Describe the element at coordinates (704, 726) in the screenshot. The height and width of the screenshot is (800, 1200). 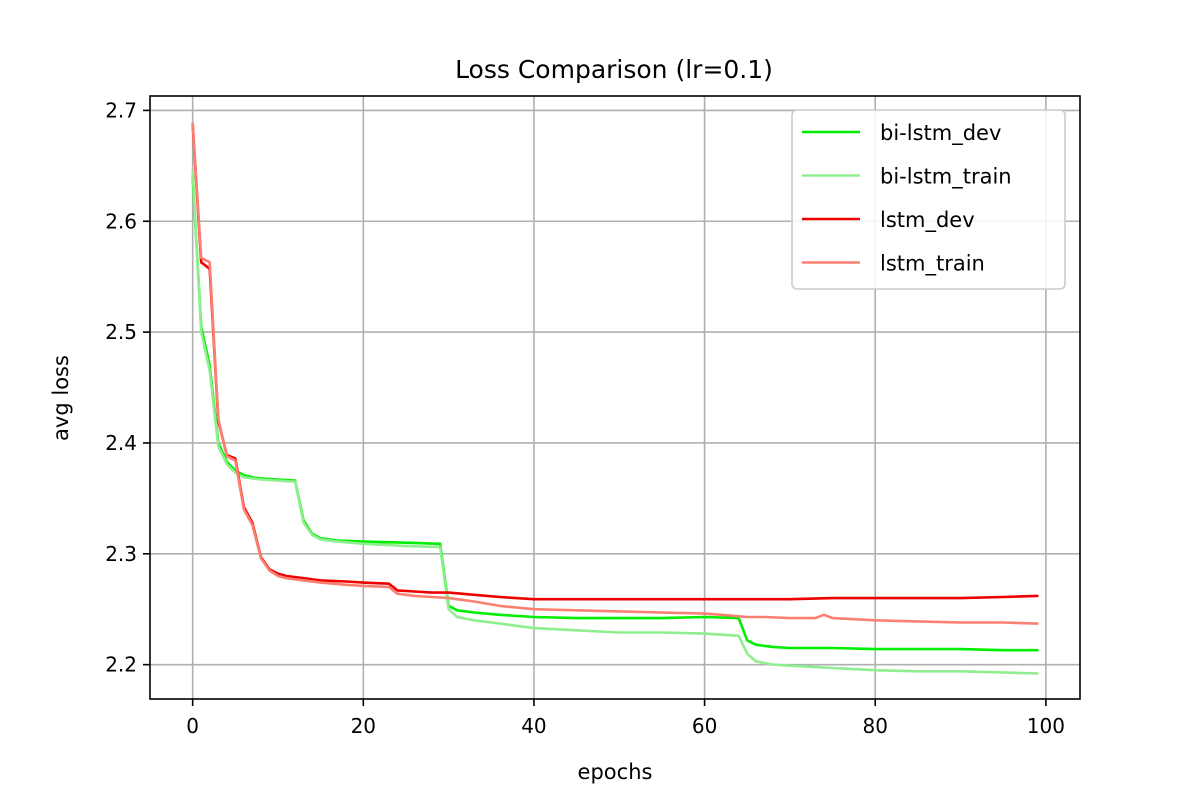
I see `x-tick-label: 60` at that location.